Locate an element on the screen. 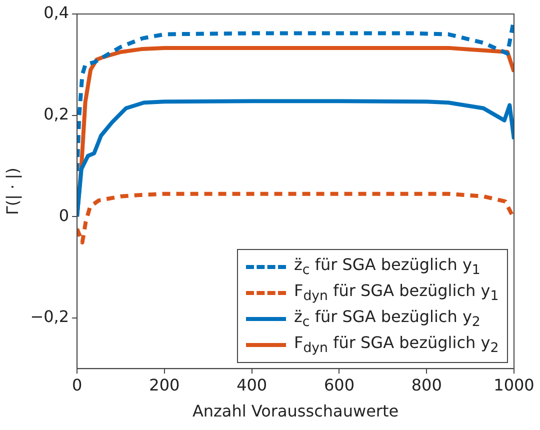  x-axis-title: Anzahl Vorausschauwerte is located at coordinates (295, 411).